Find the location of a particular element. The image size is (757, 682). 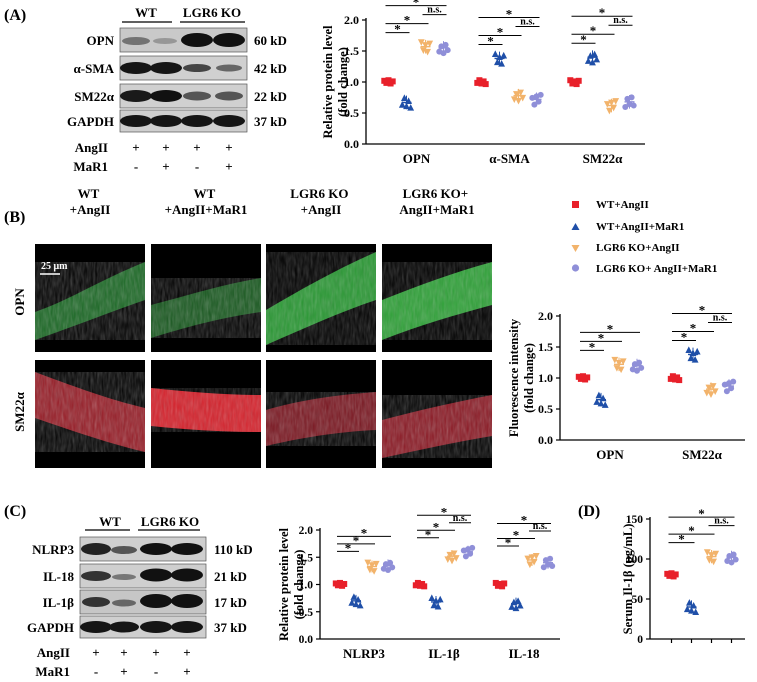

micro-col-4: LGR6 KO+ AngII+MaR1 is located at coordinates (436, 201).